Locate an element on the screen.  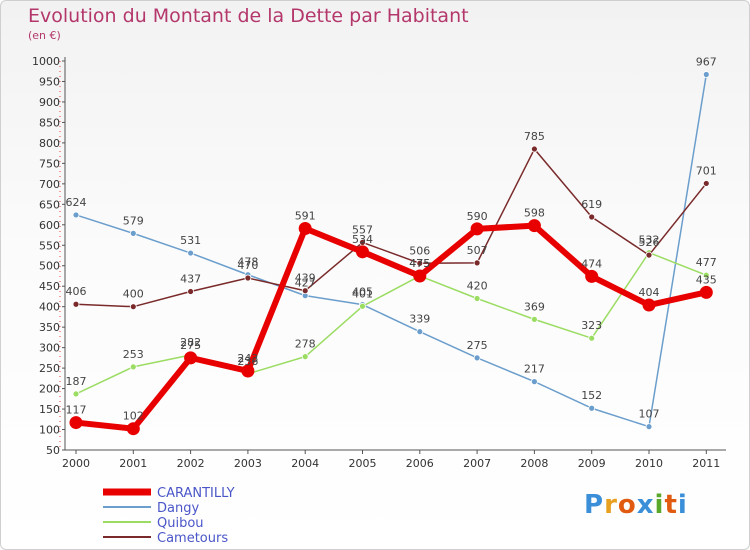
y-tick-label: 50 is located at coordinates (53, 450).